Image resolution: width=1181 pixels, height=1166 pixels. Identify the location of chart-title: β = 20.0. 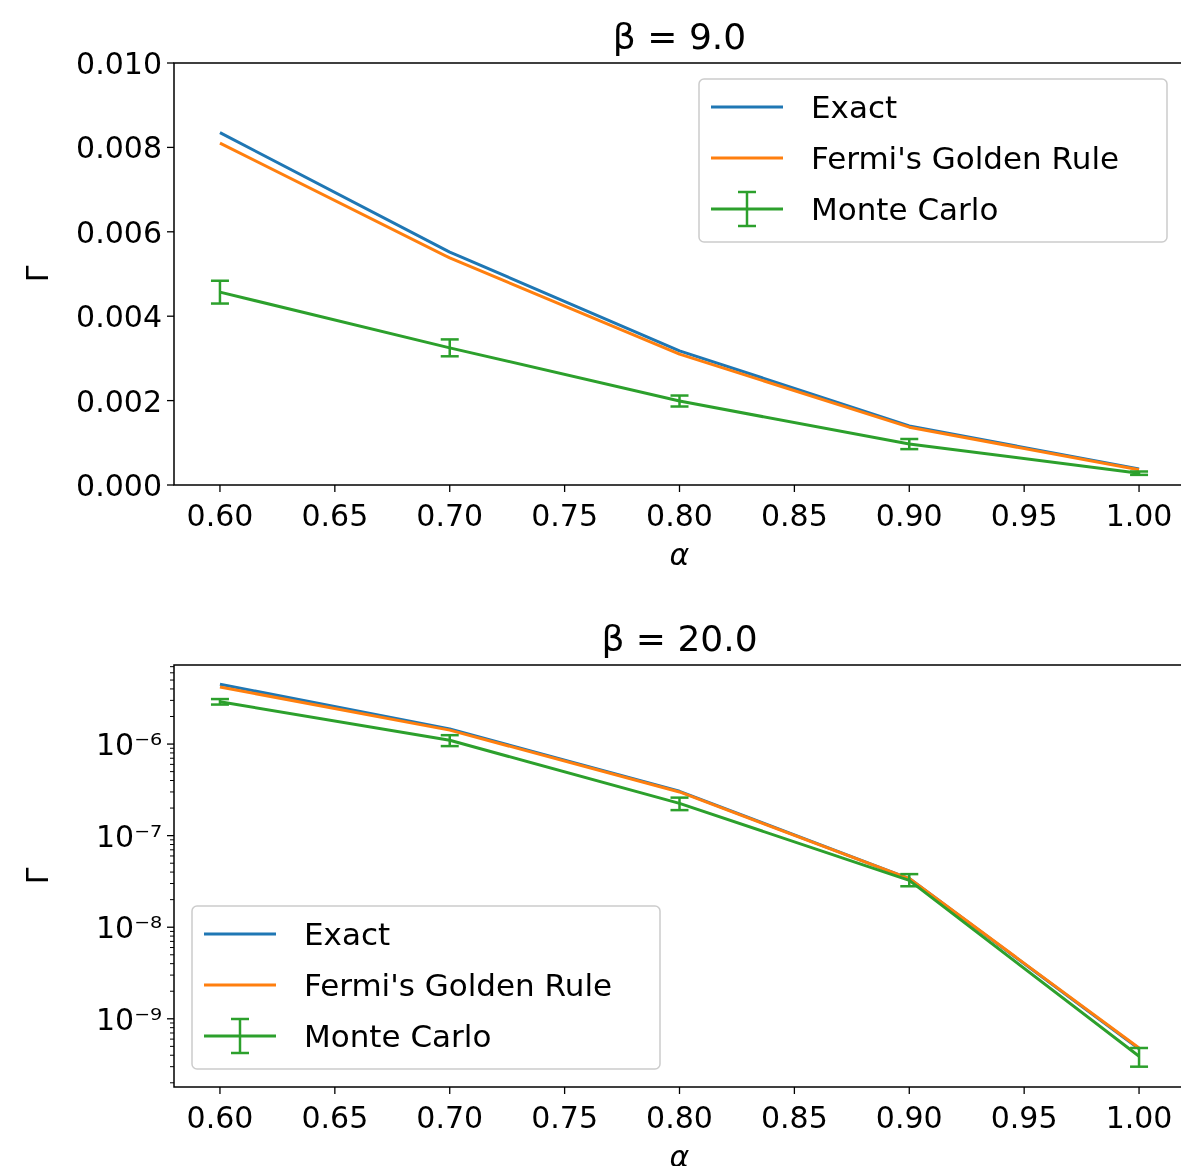
(679, 638).